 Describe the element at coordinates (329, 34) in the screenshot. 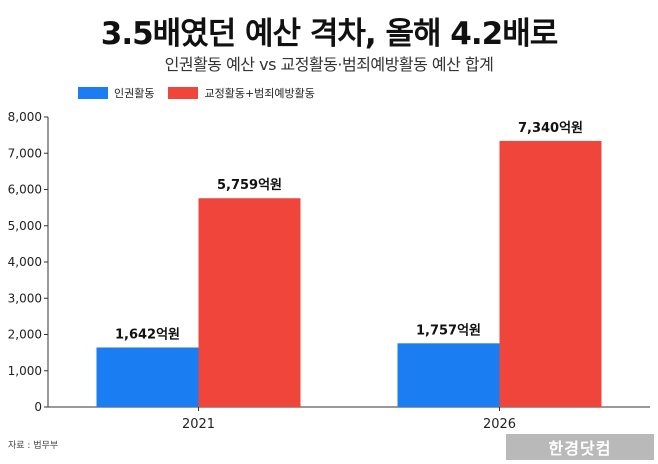

I see `chart-title: 3.5배였던 예산 격차, 올해 4.2배로` at that location.